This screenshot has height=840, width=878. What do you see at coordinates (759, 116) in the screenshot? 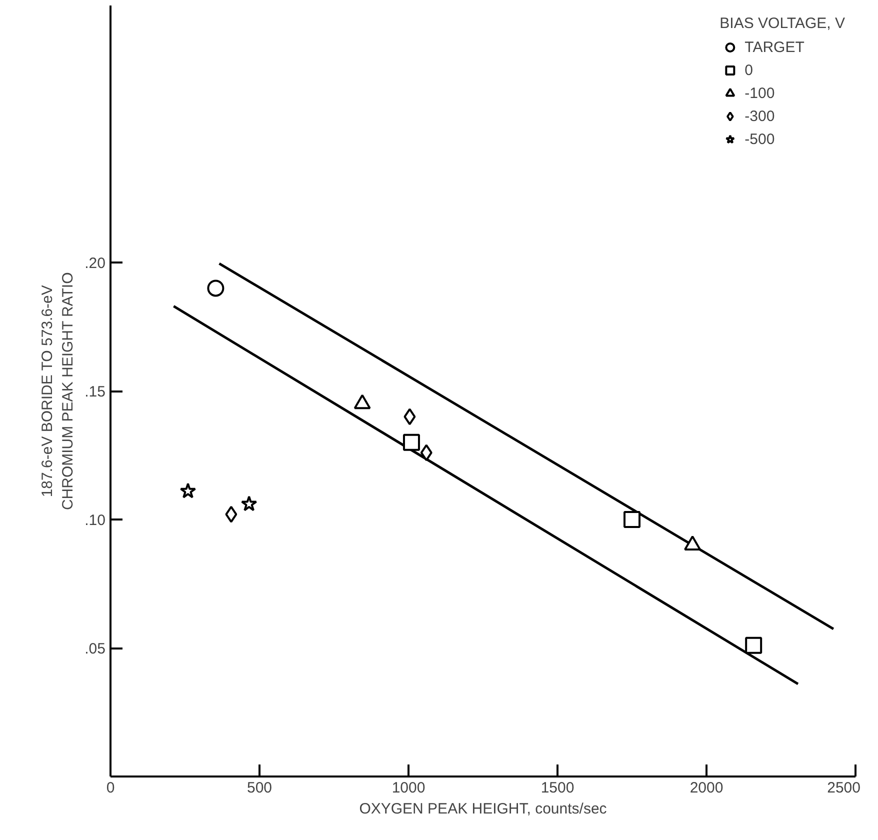
I see `legend-label: -300` at bounding box center [759, 116].